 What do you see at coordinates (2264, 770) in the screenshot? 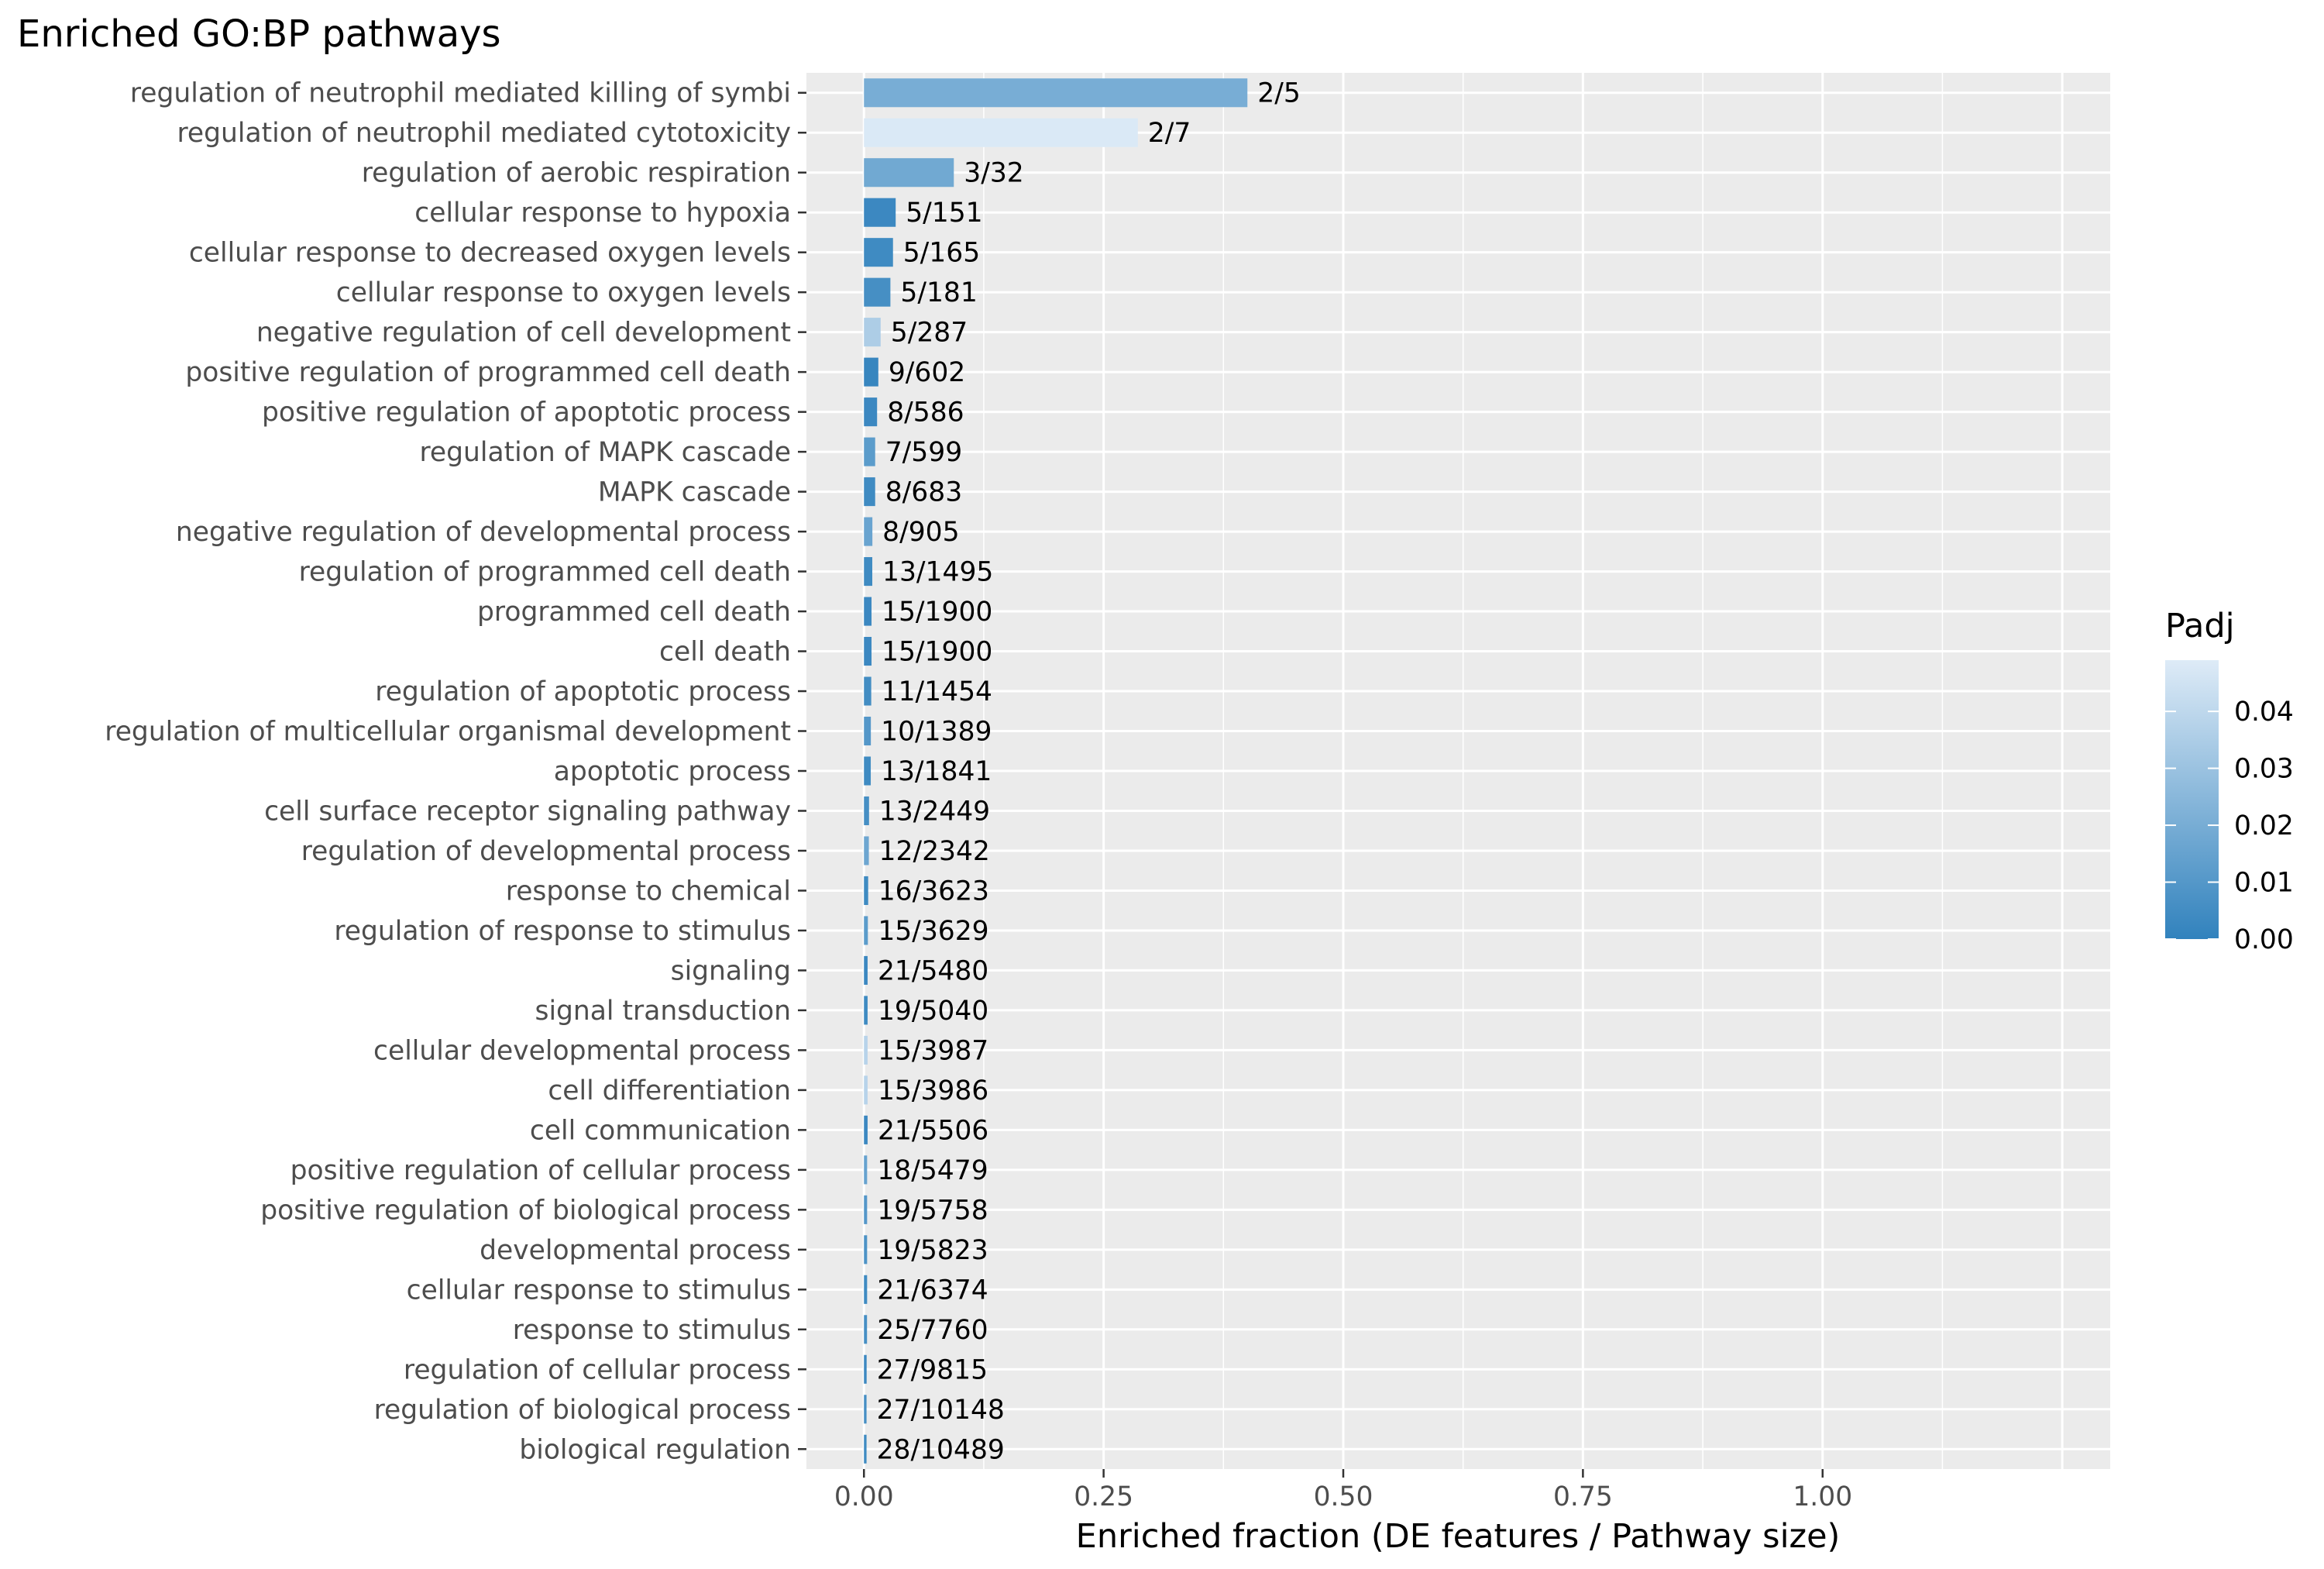
I see `legend-tick-label: 0.03` at bounding box center [2264, 770].